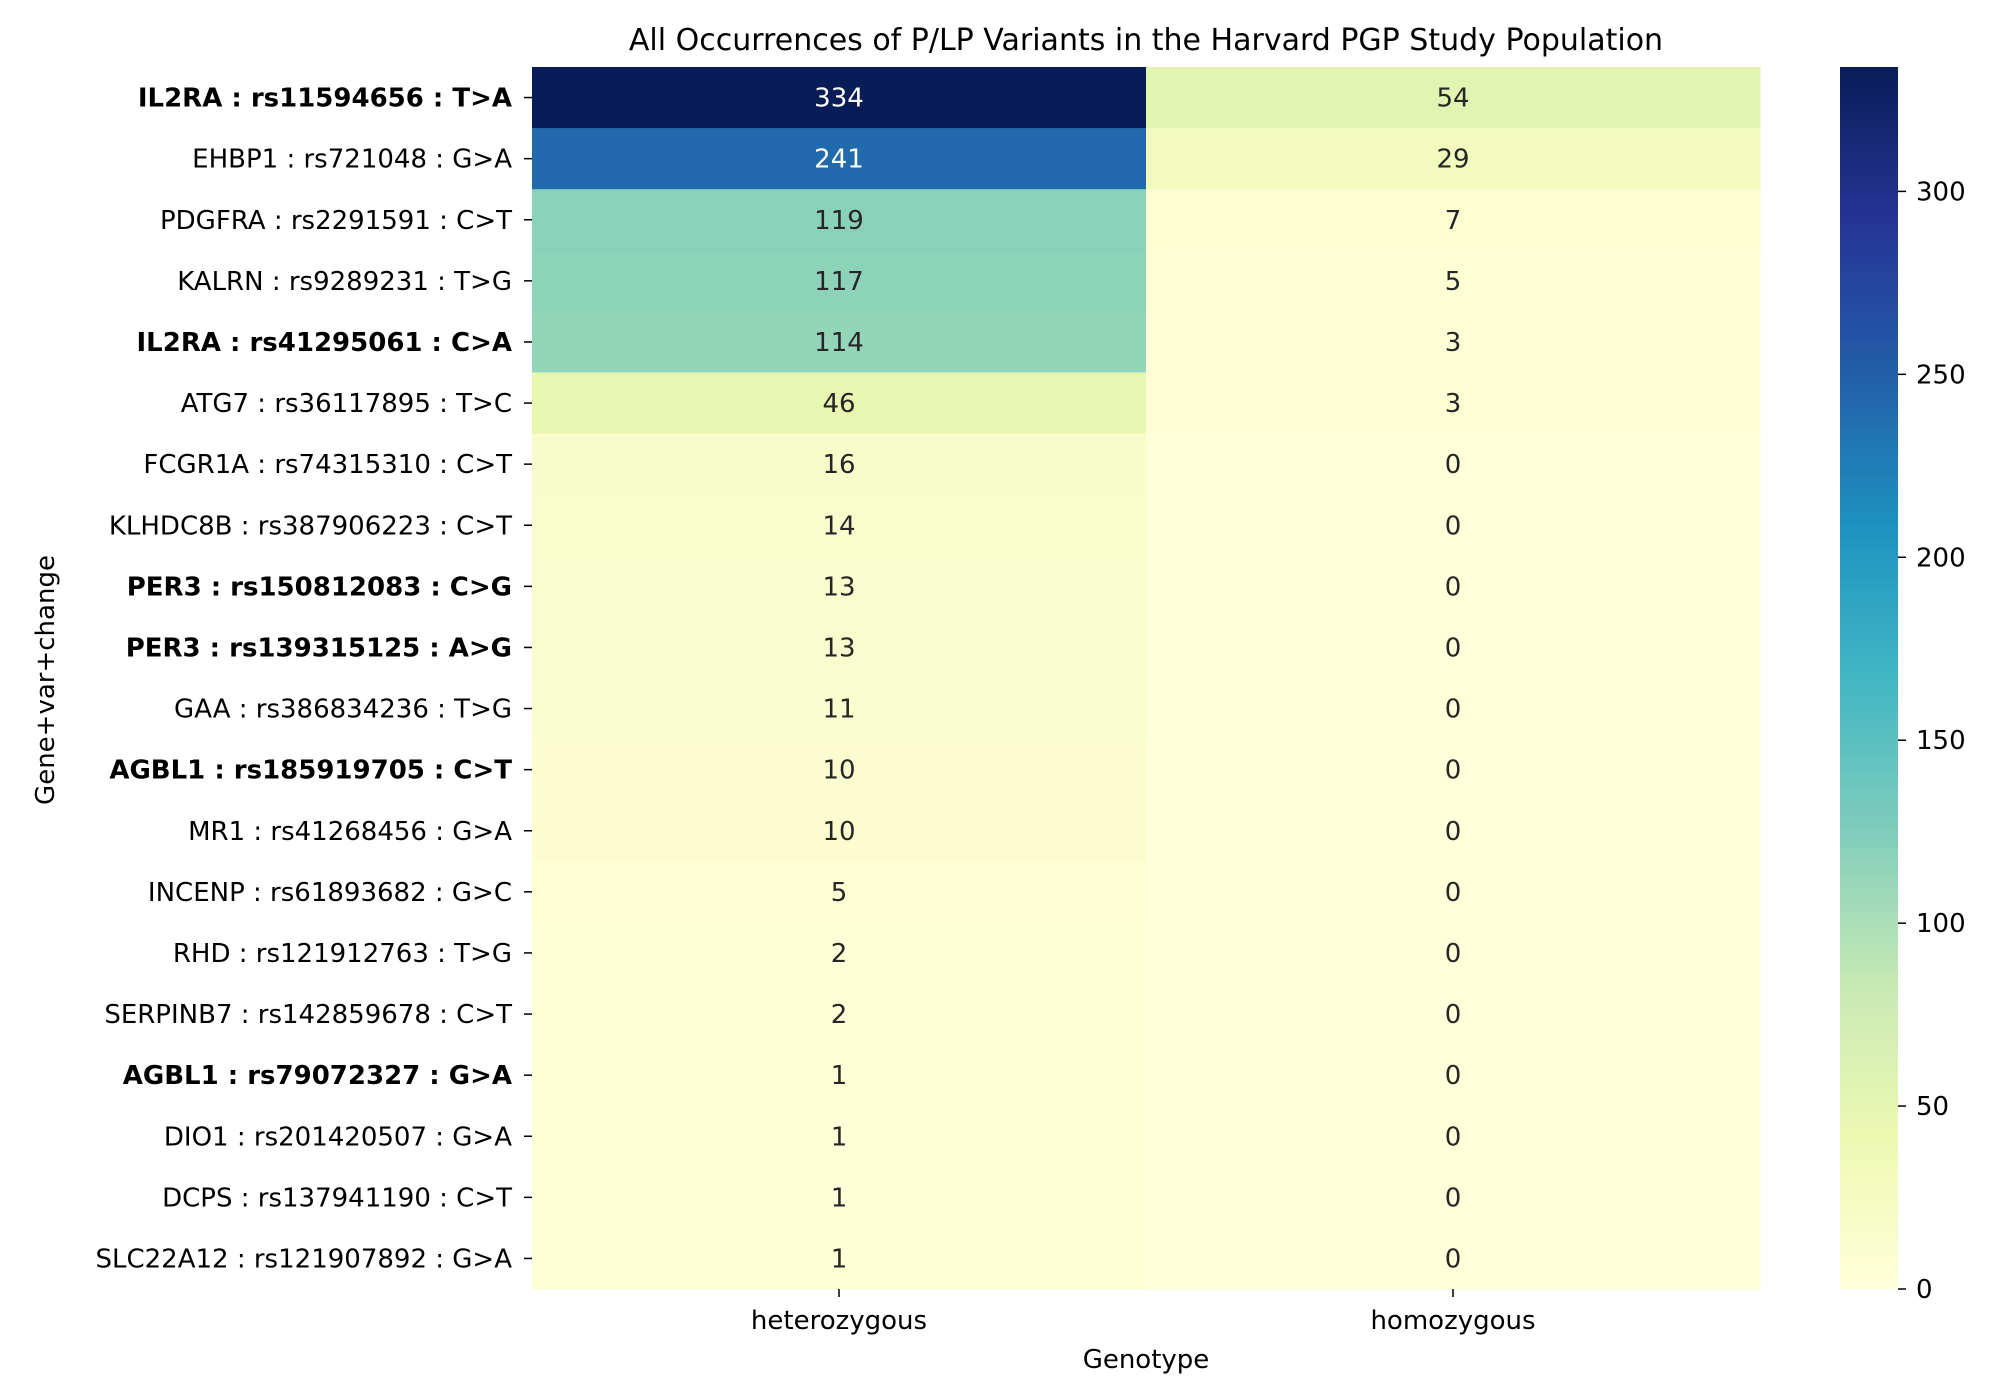 The image size is (1992, 1386). What do you see at coordinates (1941, 924) in the screenshot?
I see `colorbar-tick-label: 100` at bounding box center [1941, 924].